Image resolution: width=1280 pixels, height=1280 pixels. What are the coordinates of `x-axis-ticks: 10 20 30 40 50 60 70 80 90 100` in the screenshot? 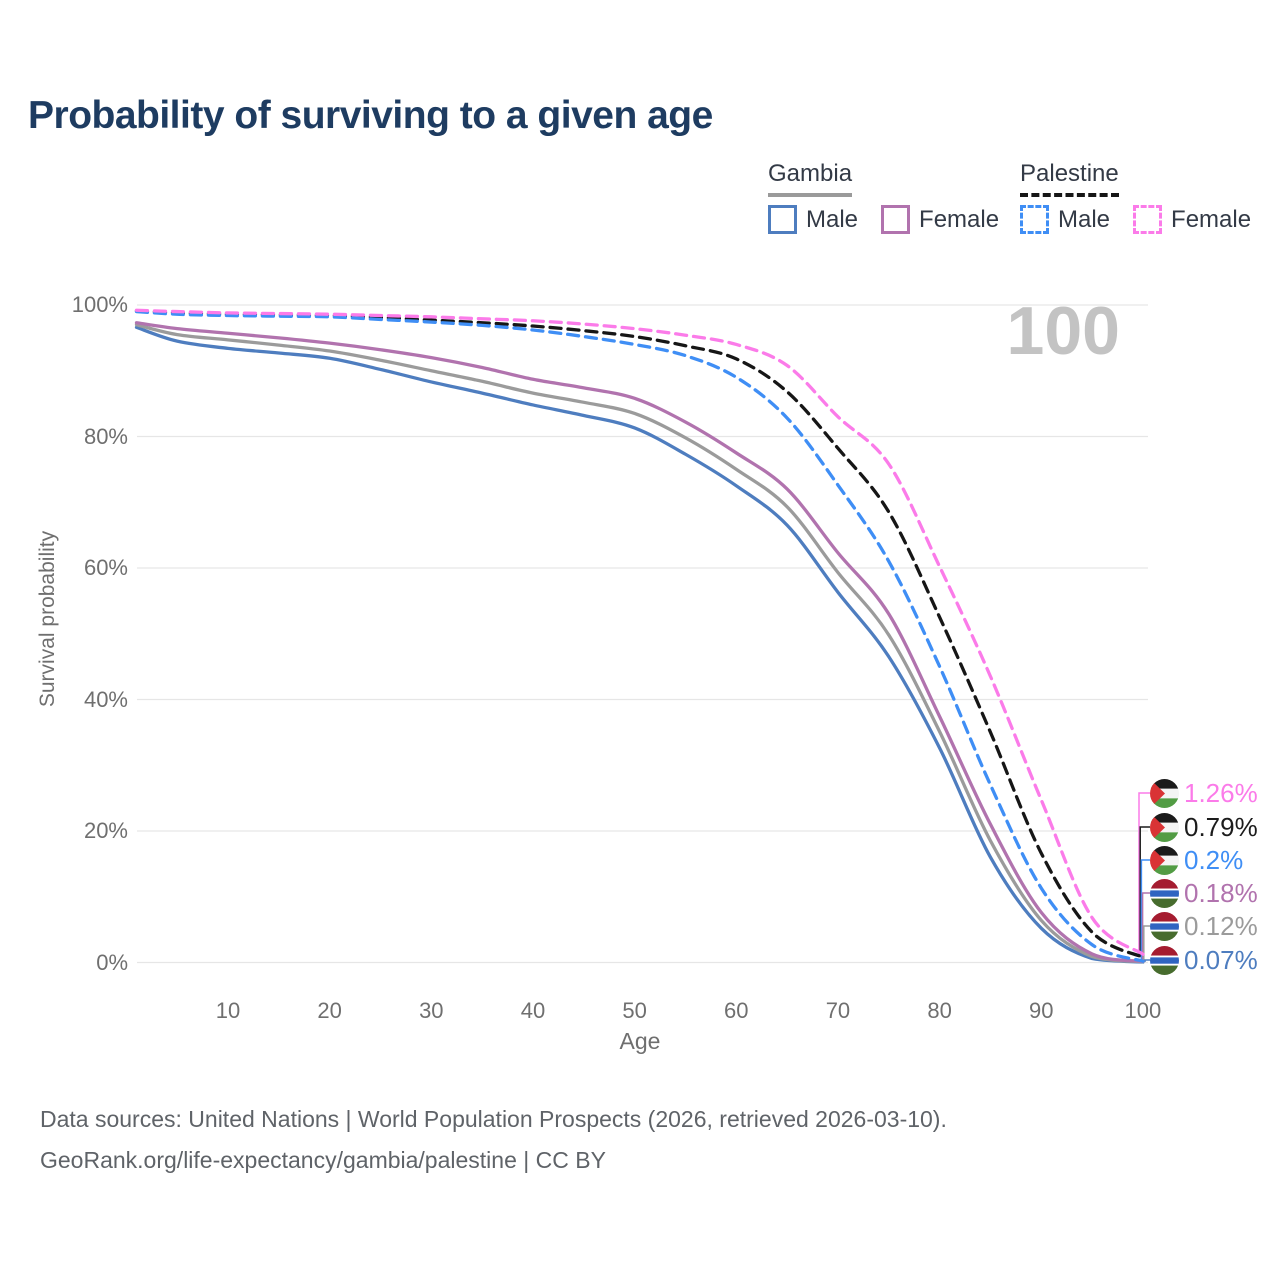 It's located at (685, 1011).